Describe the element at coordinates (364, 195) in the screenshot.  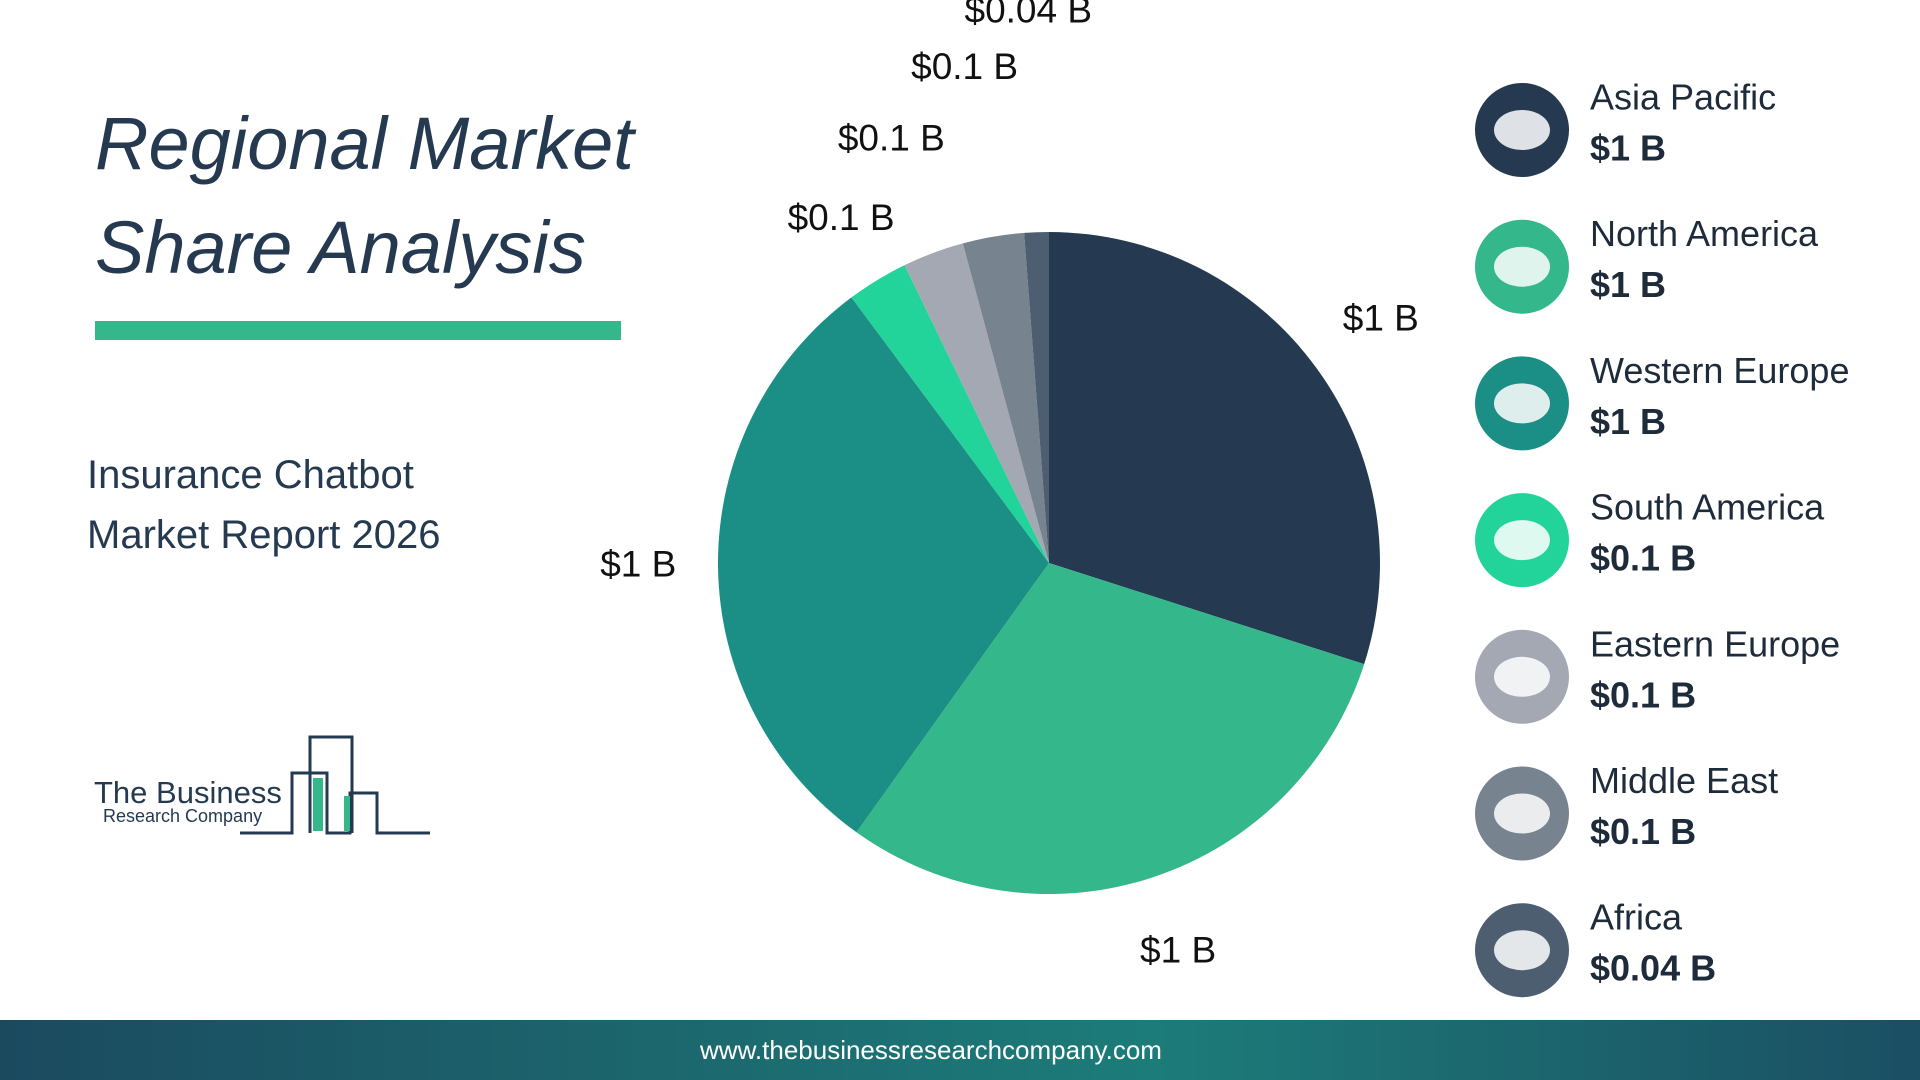
I see `title: Regional Market Share Analysis` at that location.